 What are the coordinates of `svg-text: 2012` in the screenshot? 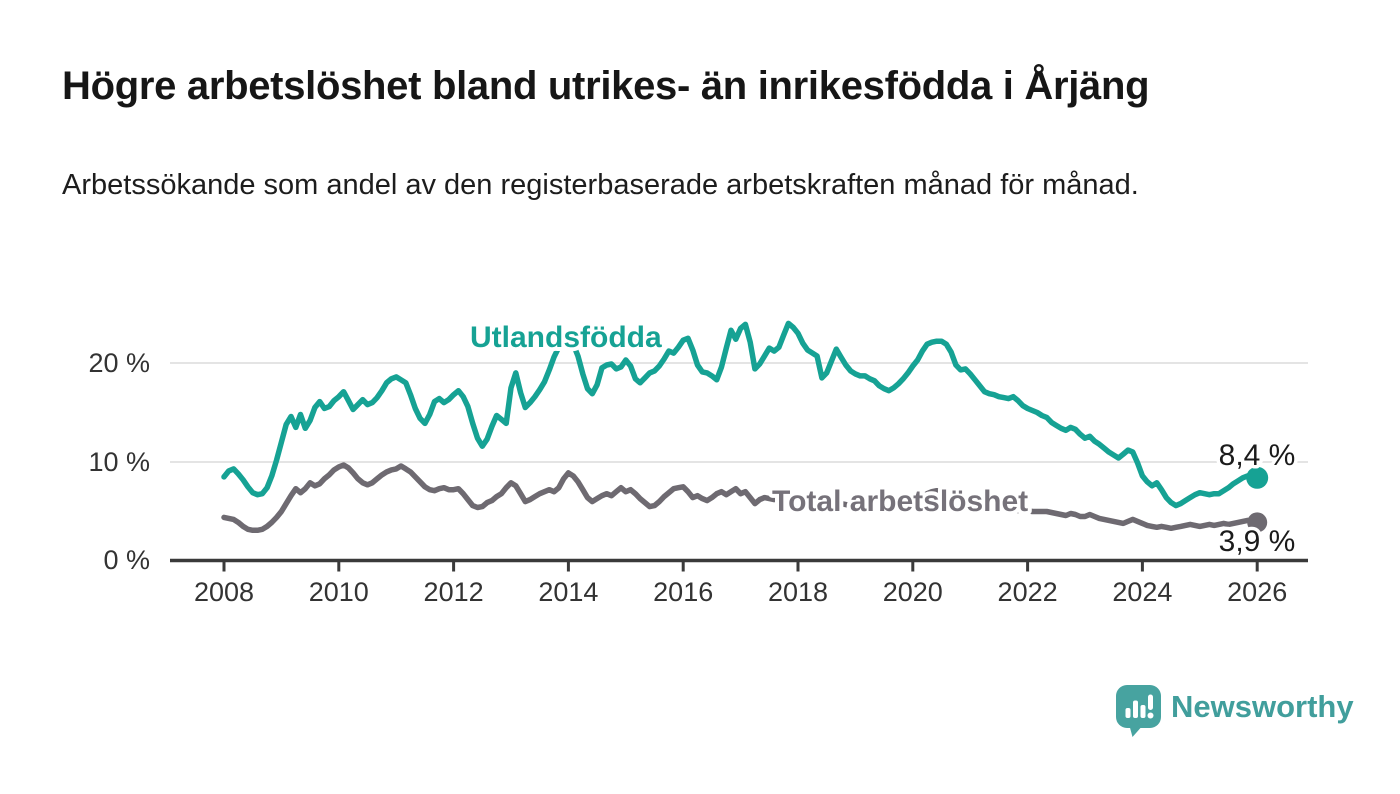 It's located at (454, 592).